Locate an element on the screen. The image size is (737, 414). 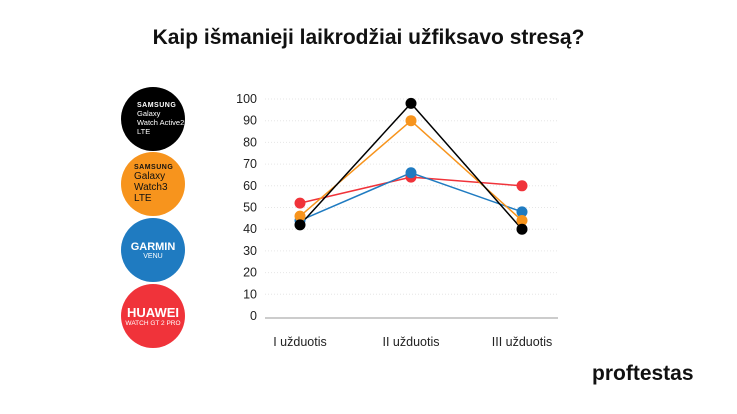
legend-huawei-gt2pro: HUAWEI WATCH GT 2 PRO is located at coordinates (153, 316).